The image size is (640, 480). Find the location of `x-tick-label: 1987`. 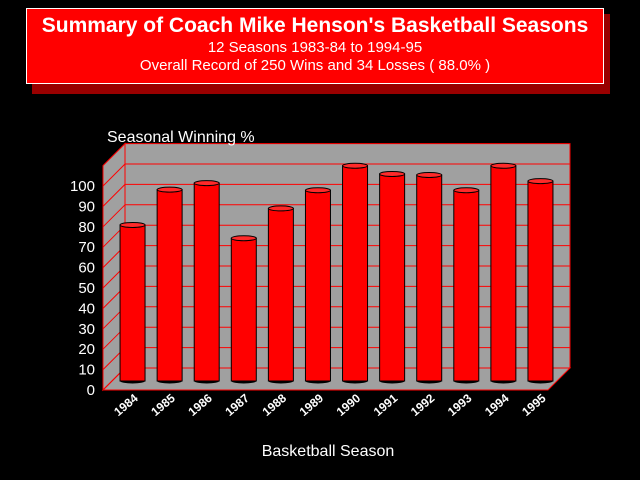

x-tick-label: 1987 is located at coordinates (237, 405).